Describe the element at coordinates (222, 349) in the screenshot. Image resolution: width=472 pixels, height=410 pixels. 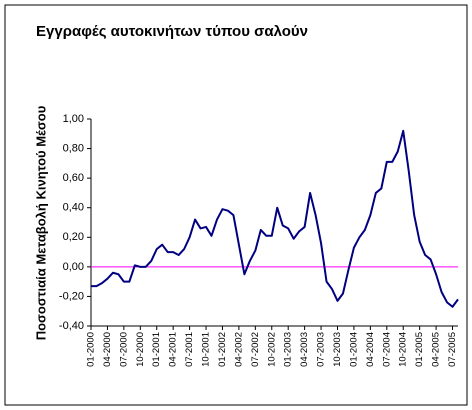
I see `x-tick-label: 01-2002` at that location.